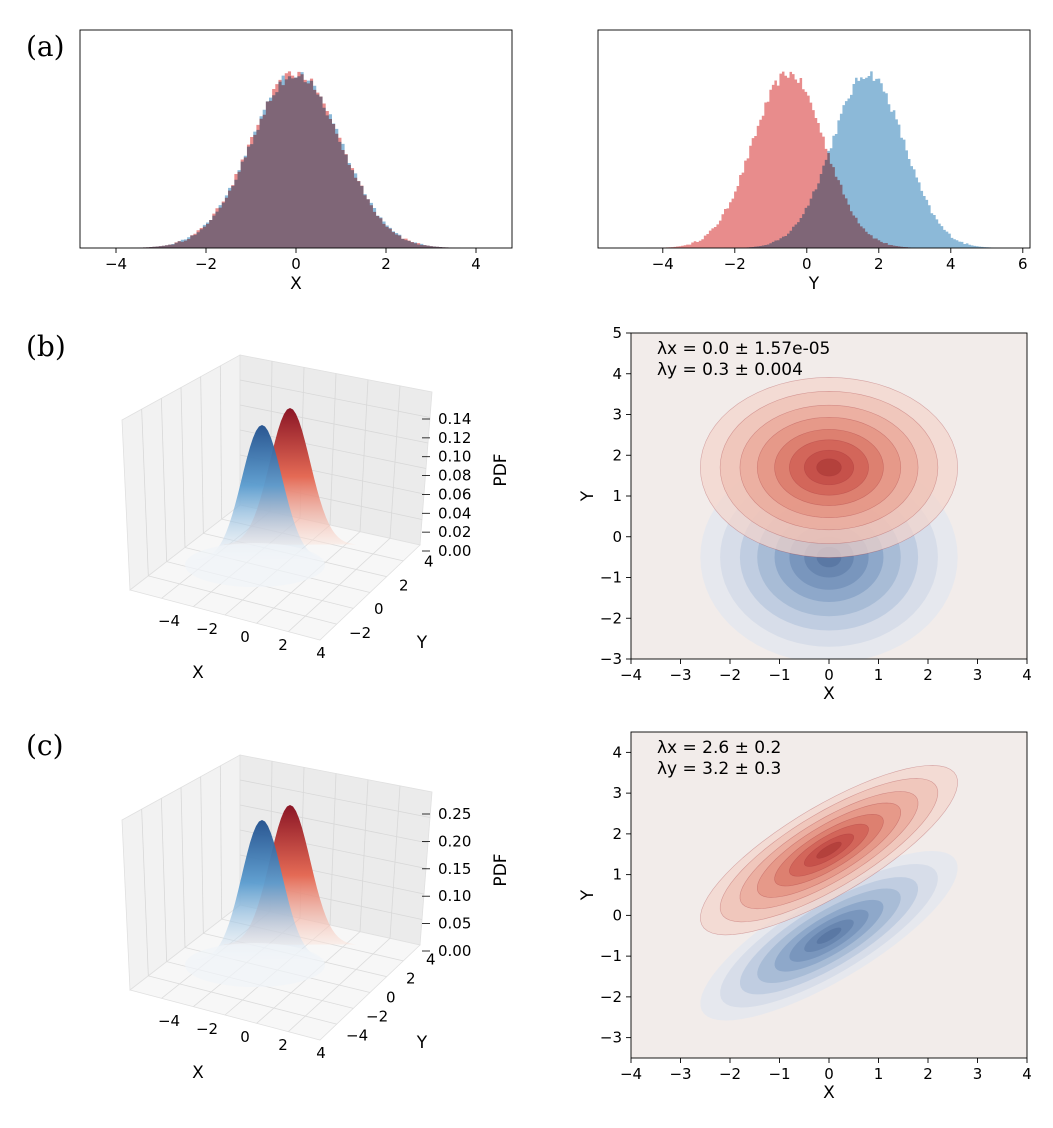 This screenshot has height=1128, width=1053. I want to click on axes-frame, so click(814, 139).